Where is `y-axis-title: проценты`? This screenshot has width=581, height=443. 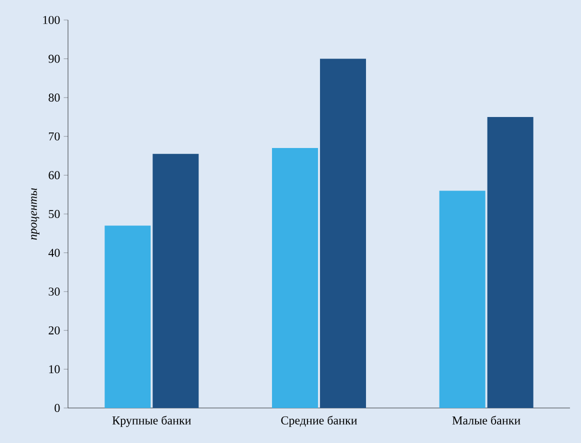
y-axis-title: проценты is located at coordinates (35, 214).